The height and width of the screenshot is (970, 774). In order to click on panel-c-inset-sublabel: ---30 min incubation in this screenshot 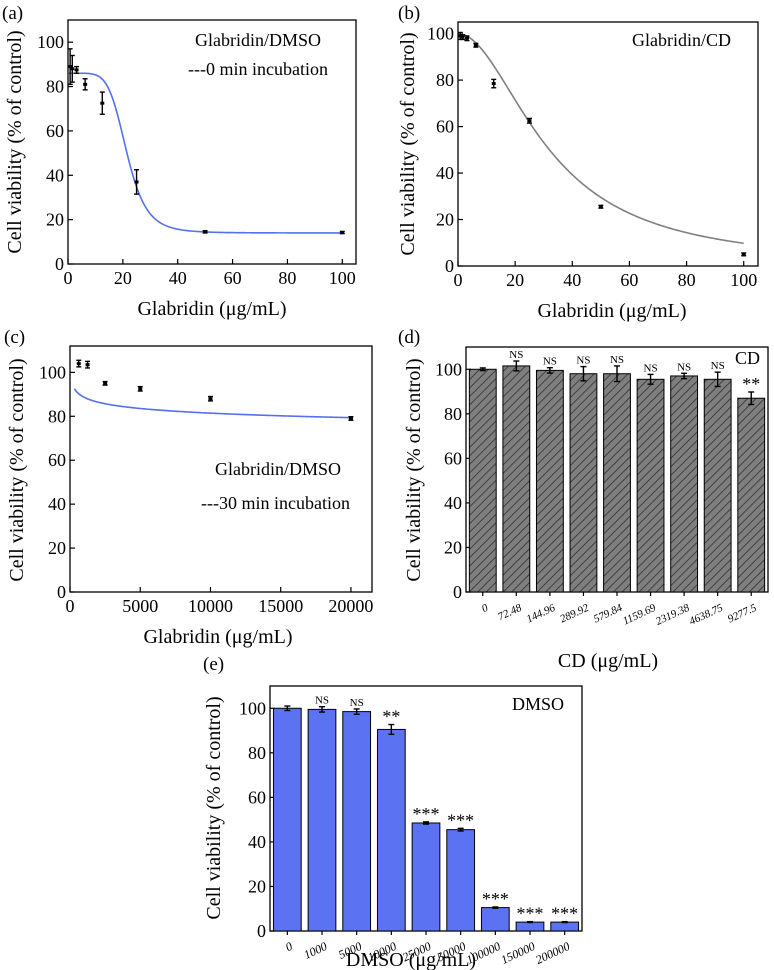, I will do `click(275, 503)`.